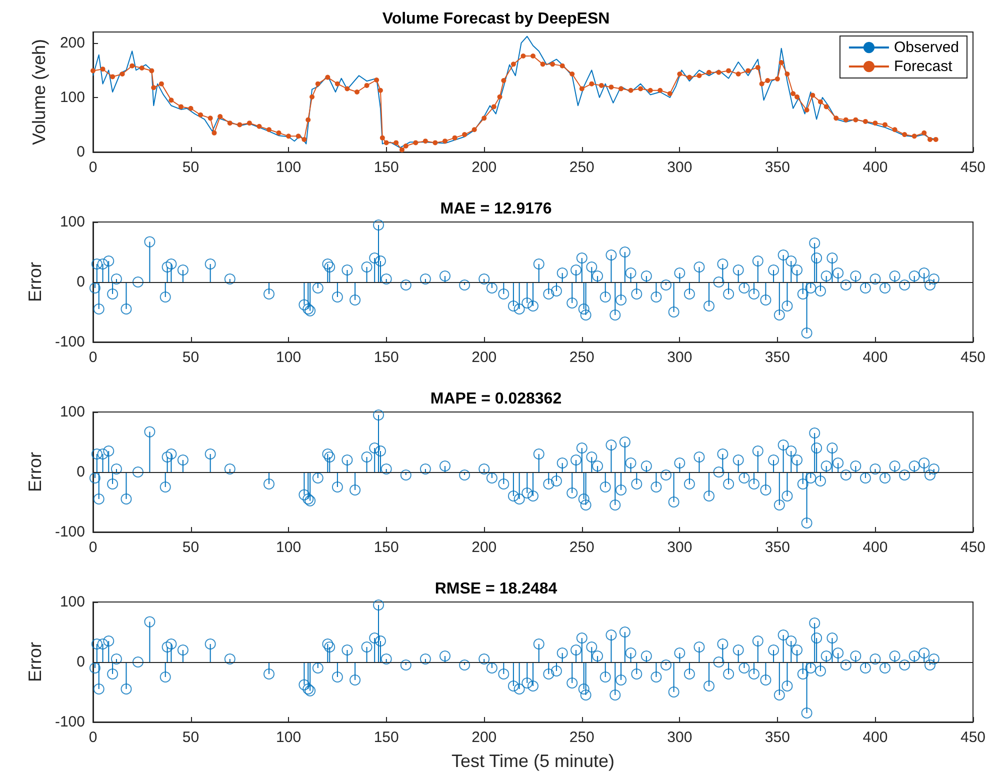  What do you see at coordinates (533, 761) in the screenshot?
I see `x-axis-title: Test Time (5 minute)` at bounding box center [533, 761].